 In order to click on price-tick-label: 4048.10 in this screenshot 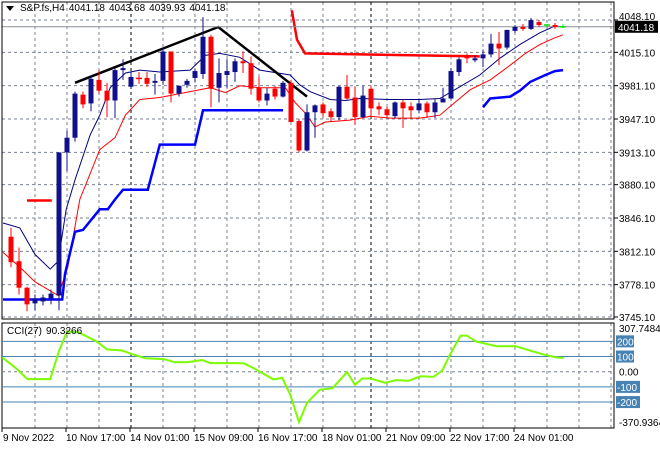, I will do `click(637, 17)`.